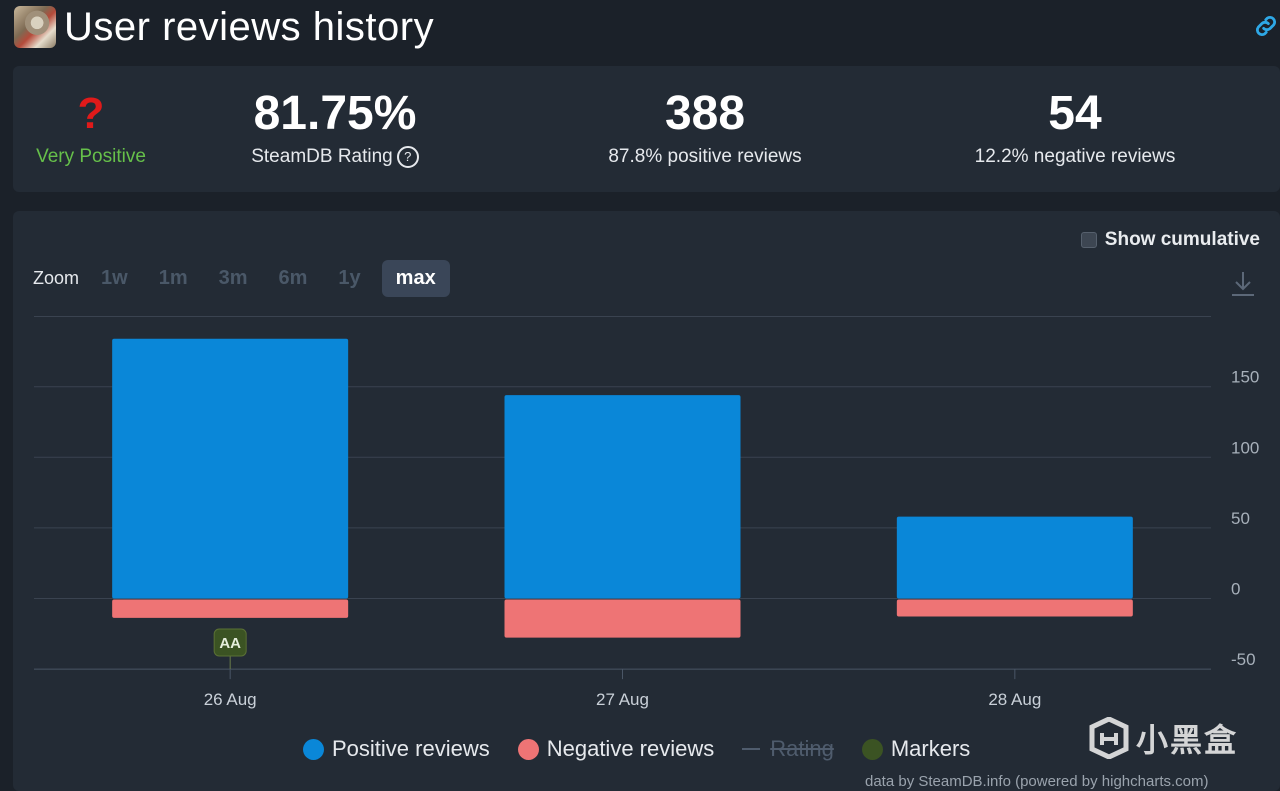 This screenshot has height=791, width=1280. I want to click on legend-rating: Rating, so click(788, 749).